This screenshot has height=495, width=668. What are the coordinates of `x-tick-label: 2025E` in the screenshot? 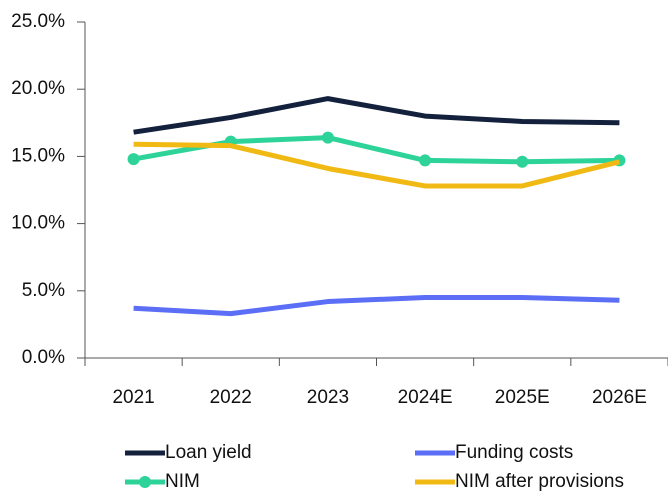 It's located at (522, 397).